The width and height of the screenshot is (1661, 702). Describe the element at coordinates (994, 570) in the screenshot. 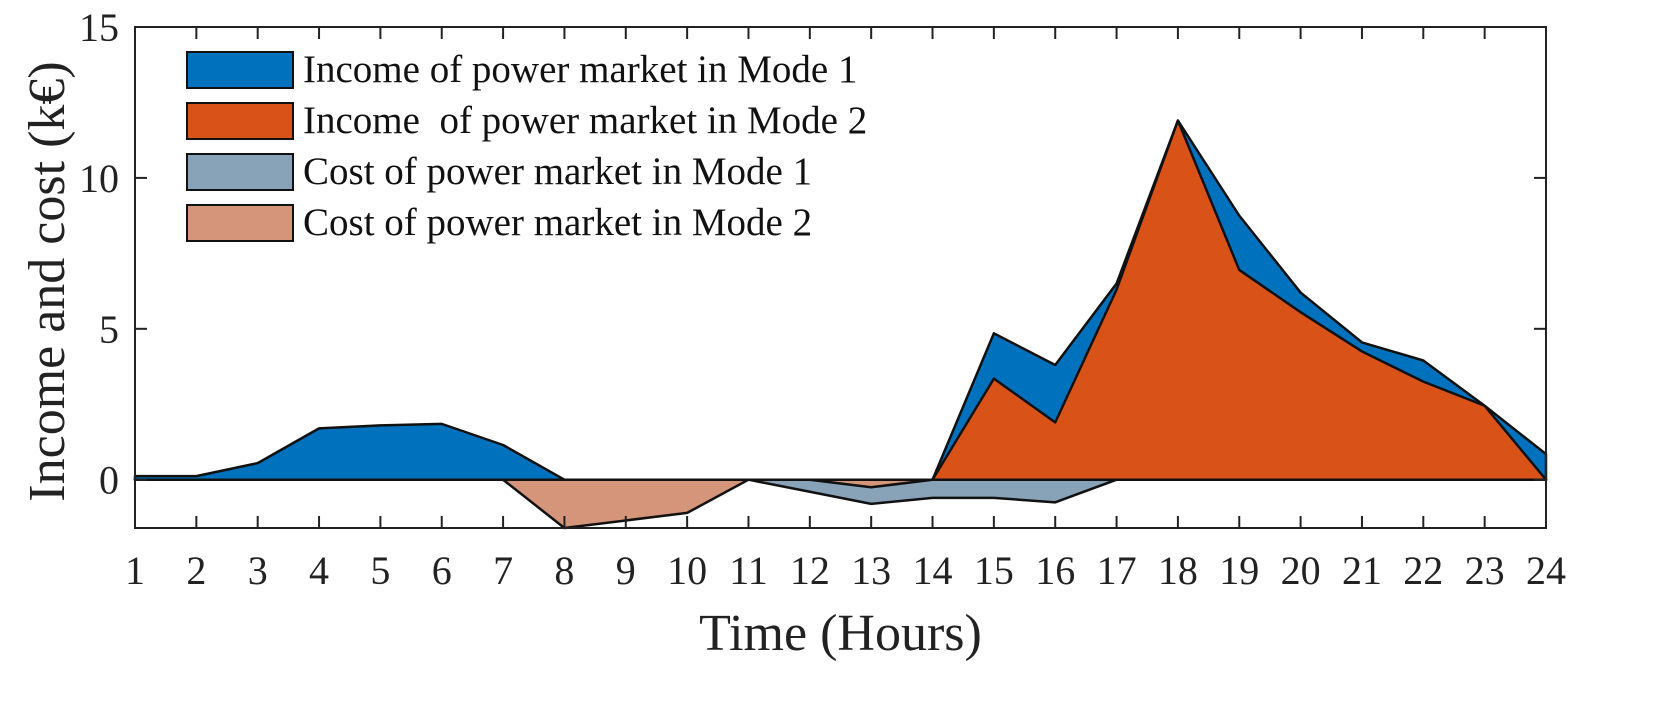

I see `x-tick-label: 15` at that location.